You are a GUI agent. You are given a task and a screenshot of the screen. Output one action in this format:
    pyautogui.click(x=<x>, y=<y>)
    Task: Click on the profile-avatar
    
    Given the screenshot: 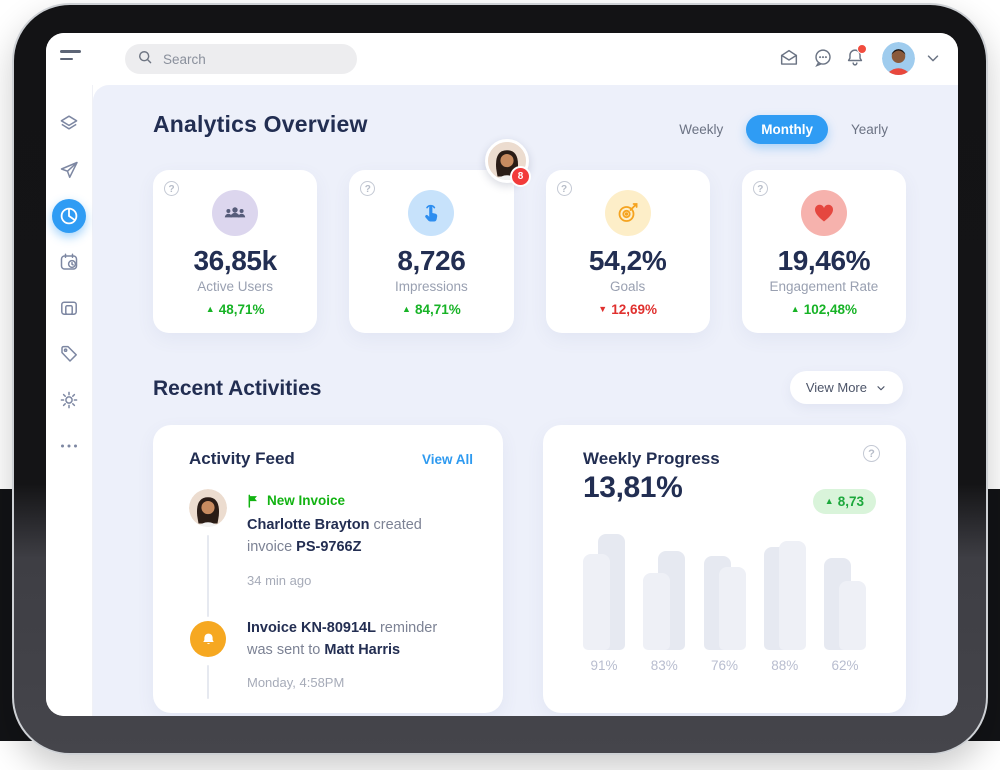 What is the action you would take?
    pyautogui.click(x=898, y=58)
    